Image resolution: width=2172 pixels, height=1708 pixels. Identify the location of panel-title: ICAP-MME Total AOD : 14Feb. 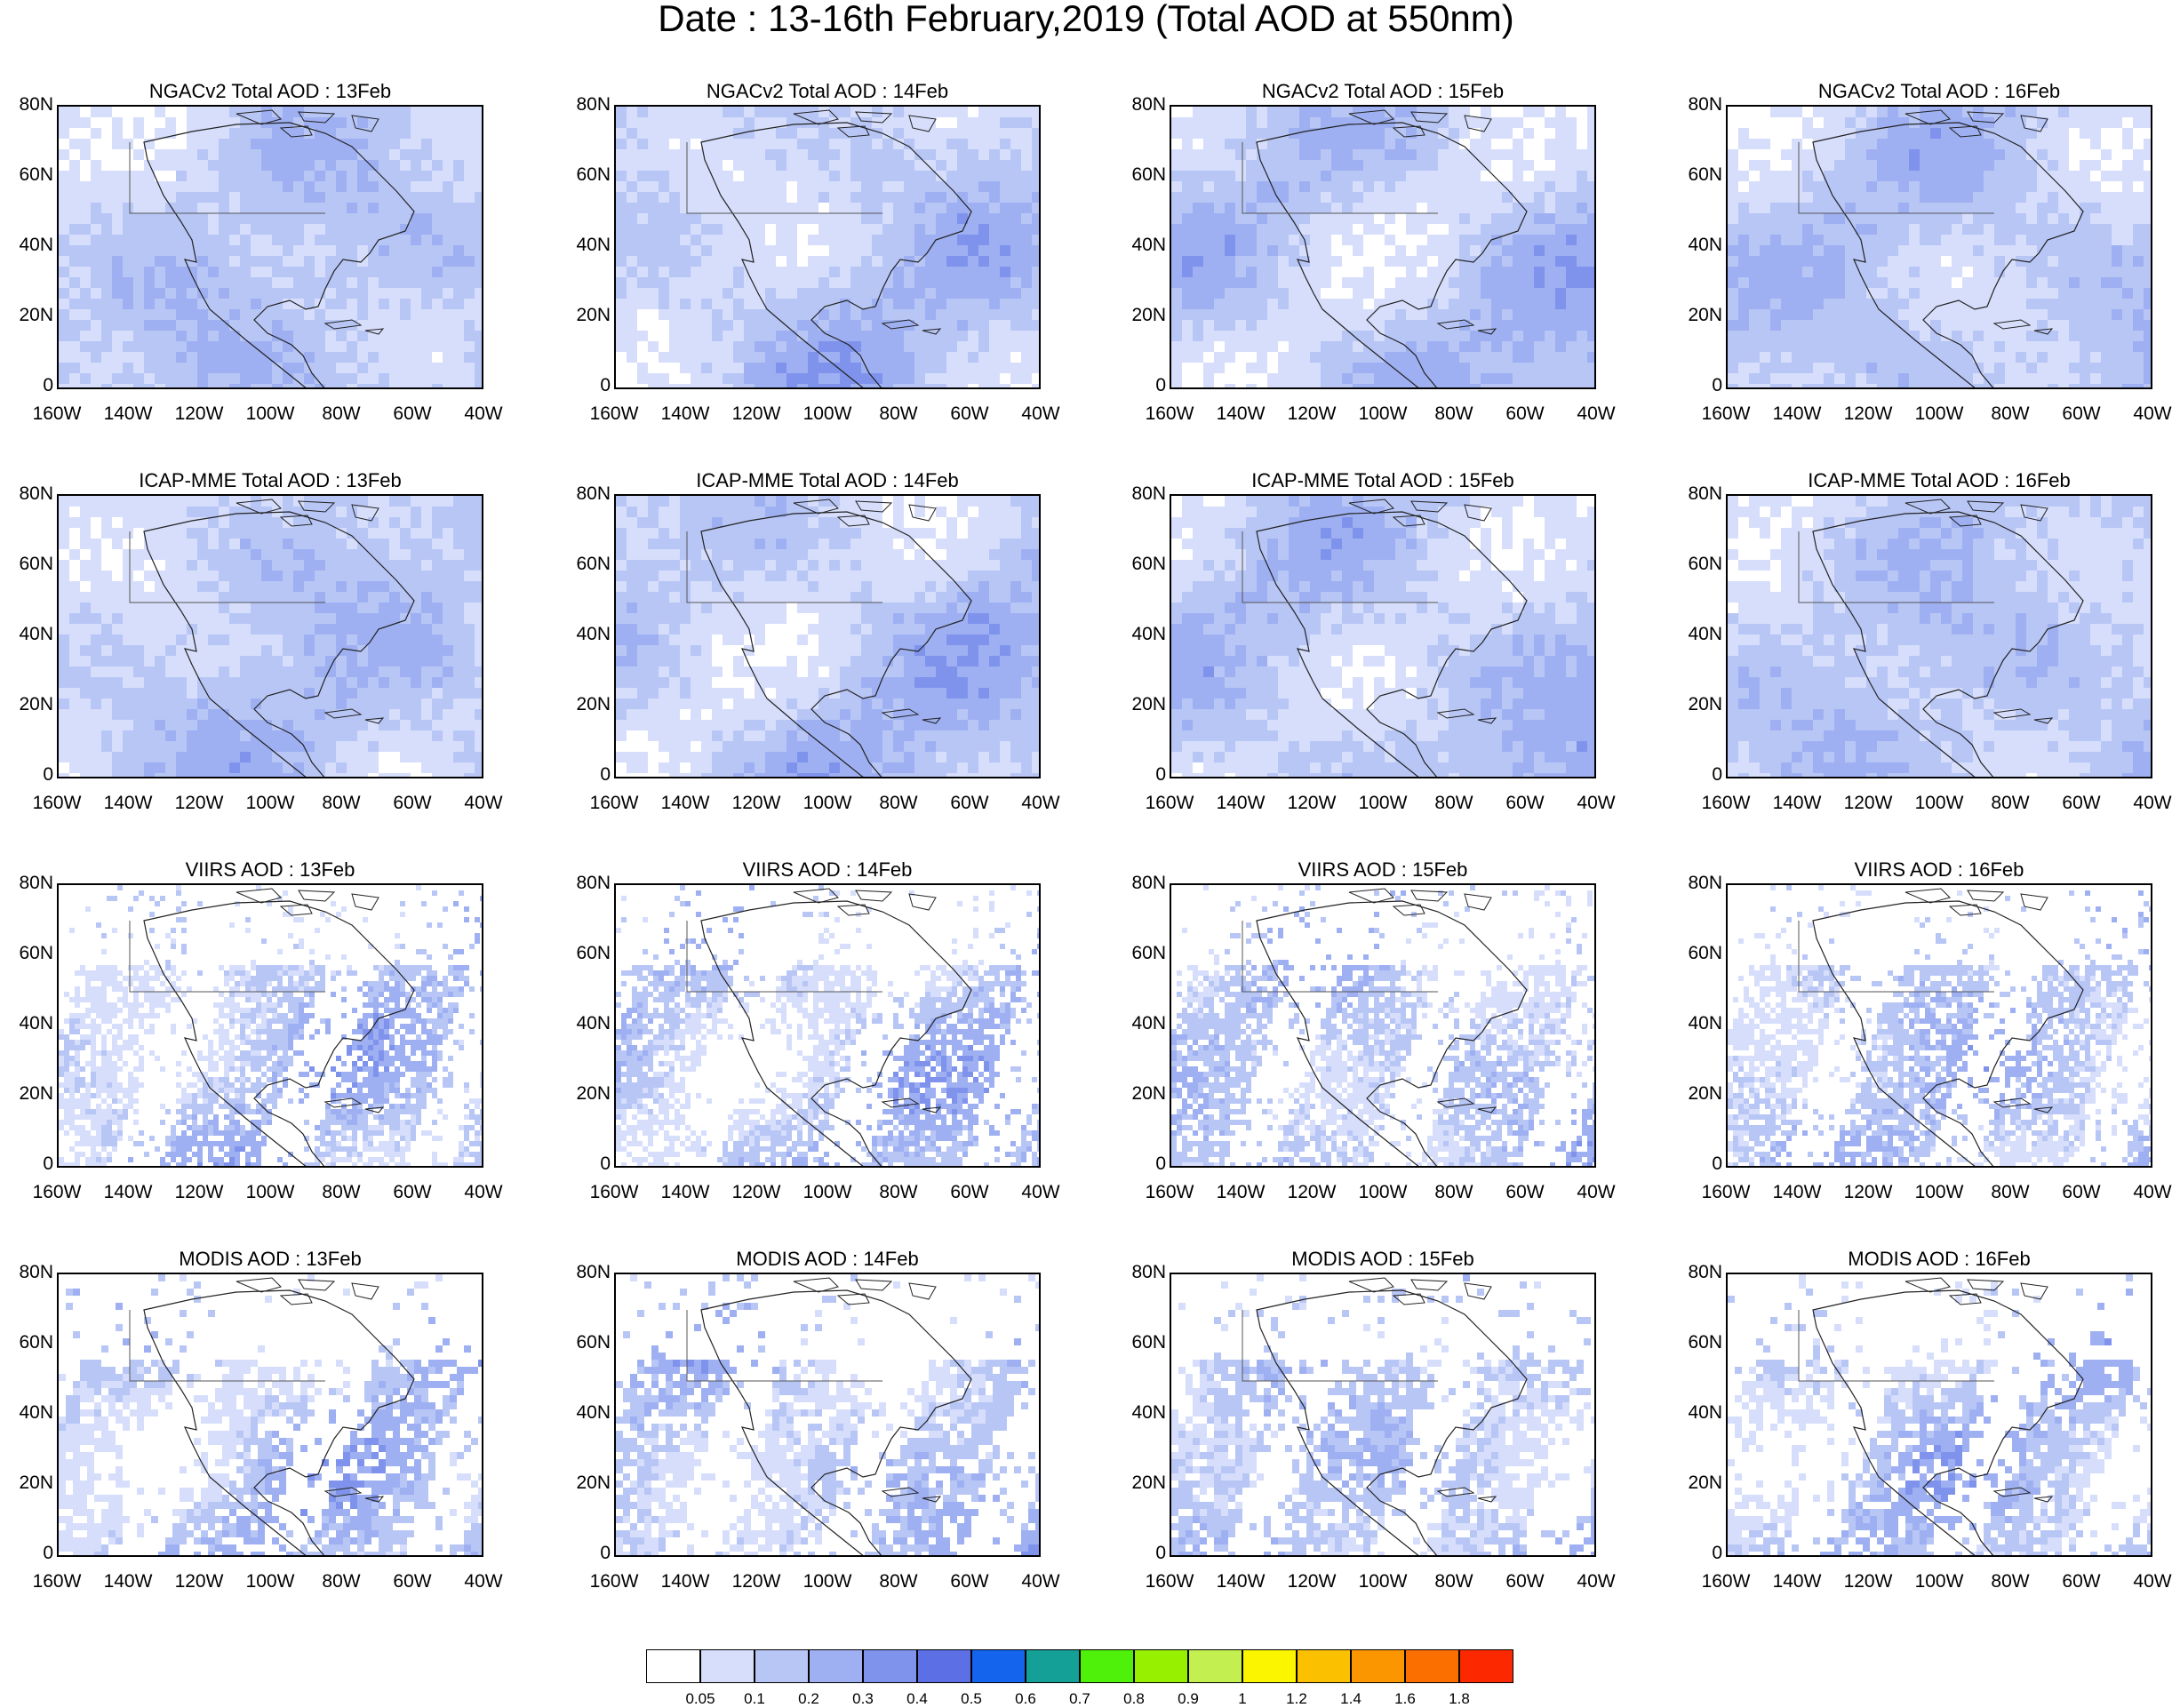
(827, 481).